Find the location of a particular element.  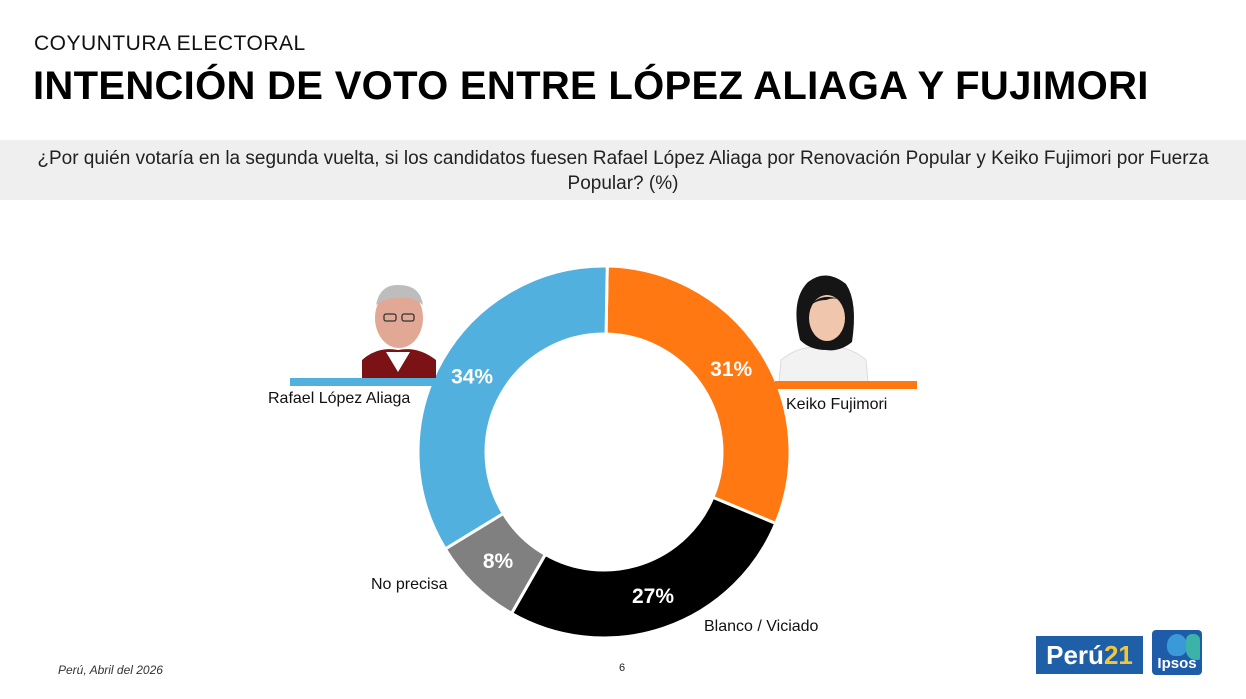

label-no-precisa: No precisa is located at coordinates (409, 584).